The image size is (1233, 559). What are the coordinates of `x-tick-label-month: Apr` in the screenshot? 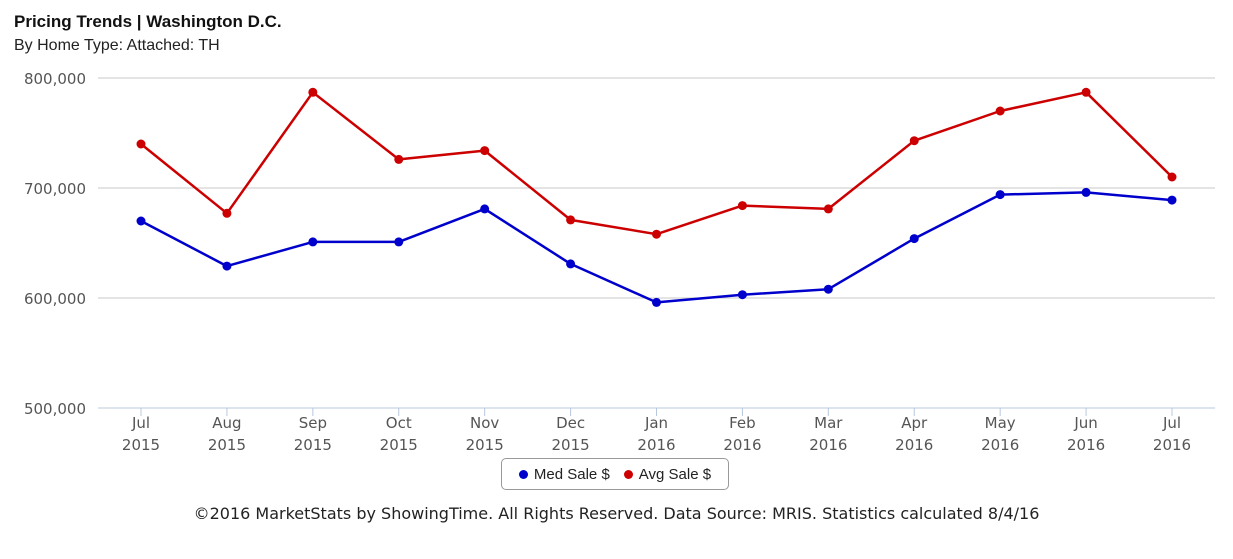 It's located at (914, 423).